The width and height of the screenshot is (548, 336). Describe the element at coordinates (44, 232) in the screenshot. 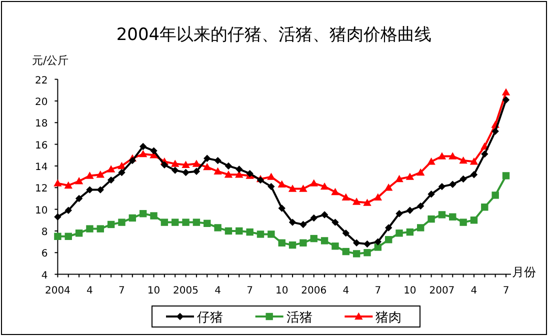

I see `y-tick-label: 8` at that location.